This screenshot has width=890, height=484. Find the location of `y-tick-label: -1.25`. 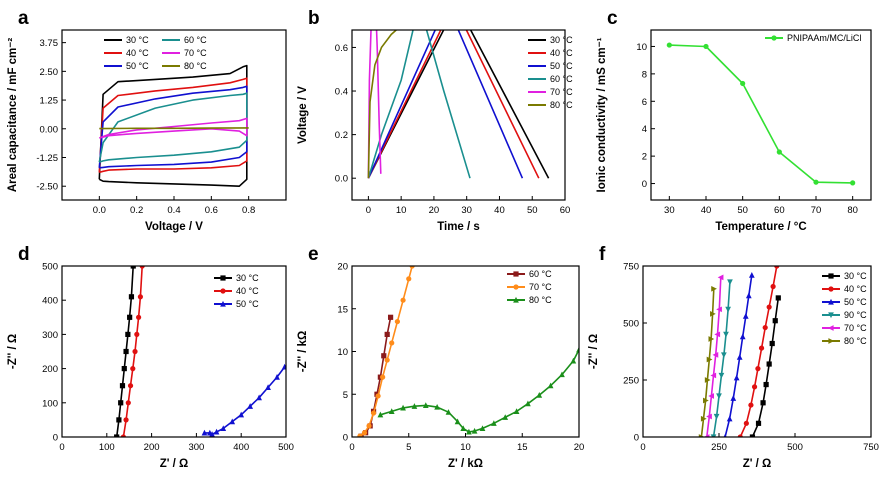

y-tick-label: -1.25 is located at coordinates (47, 158).